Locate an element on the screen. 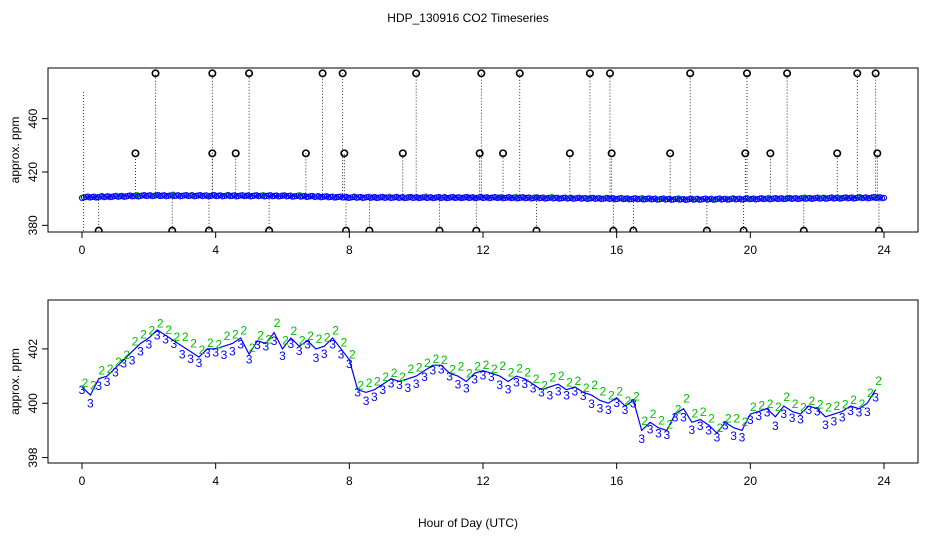 The width and height of the screenshot is (936, 540). y-axis-label: approx. ppm is located at coordinates (15, 381).